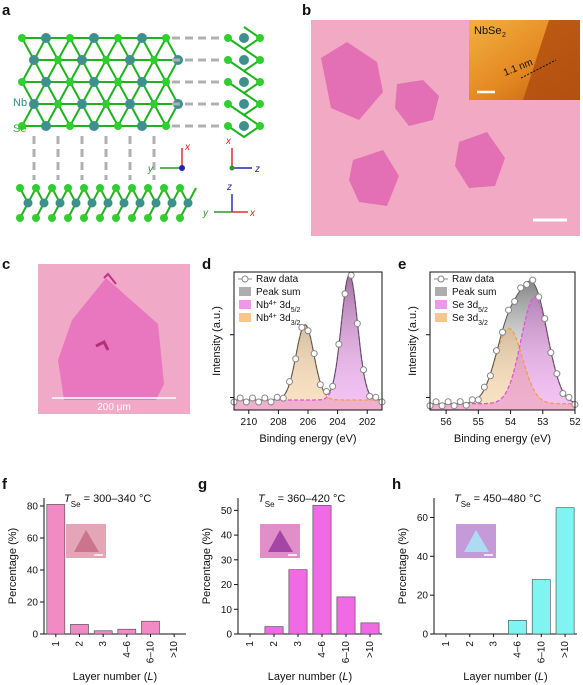  I want to click on x-tick-label: 52, so click(575, 422).